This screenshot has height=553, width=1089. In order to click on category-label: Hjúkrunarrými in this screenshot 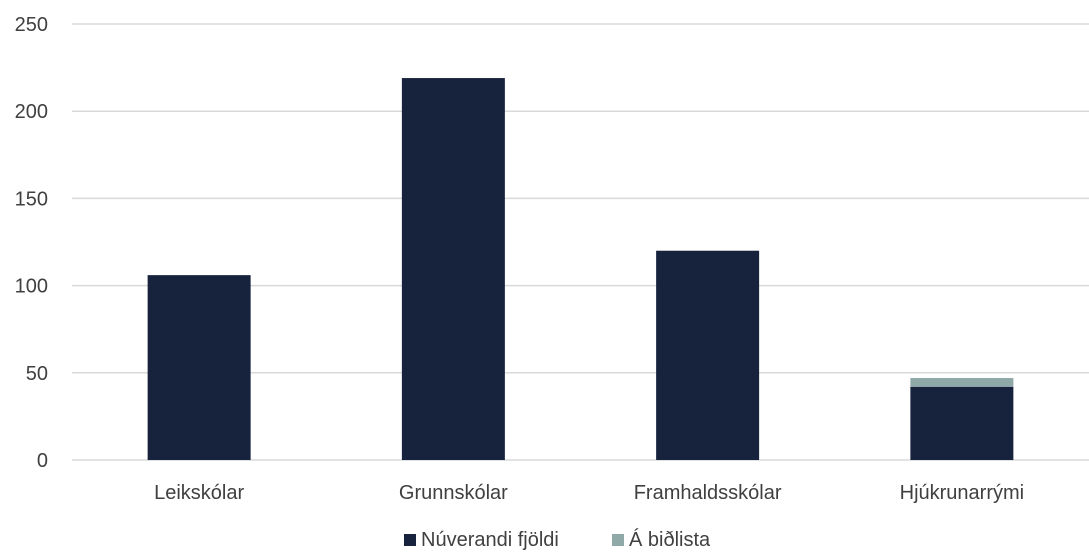, I will do `click(962, 493)`.